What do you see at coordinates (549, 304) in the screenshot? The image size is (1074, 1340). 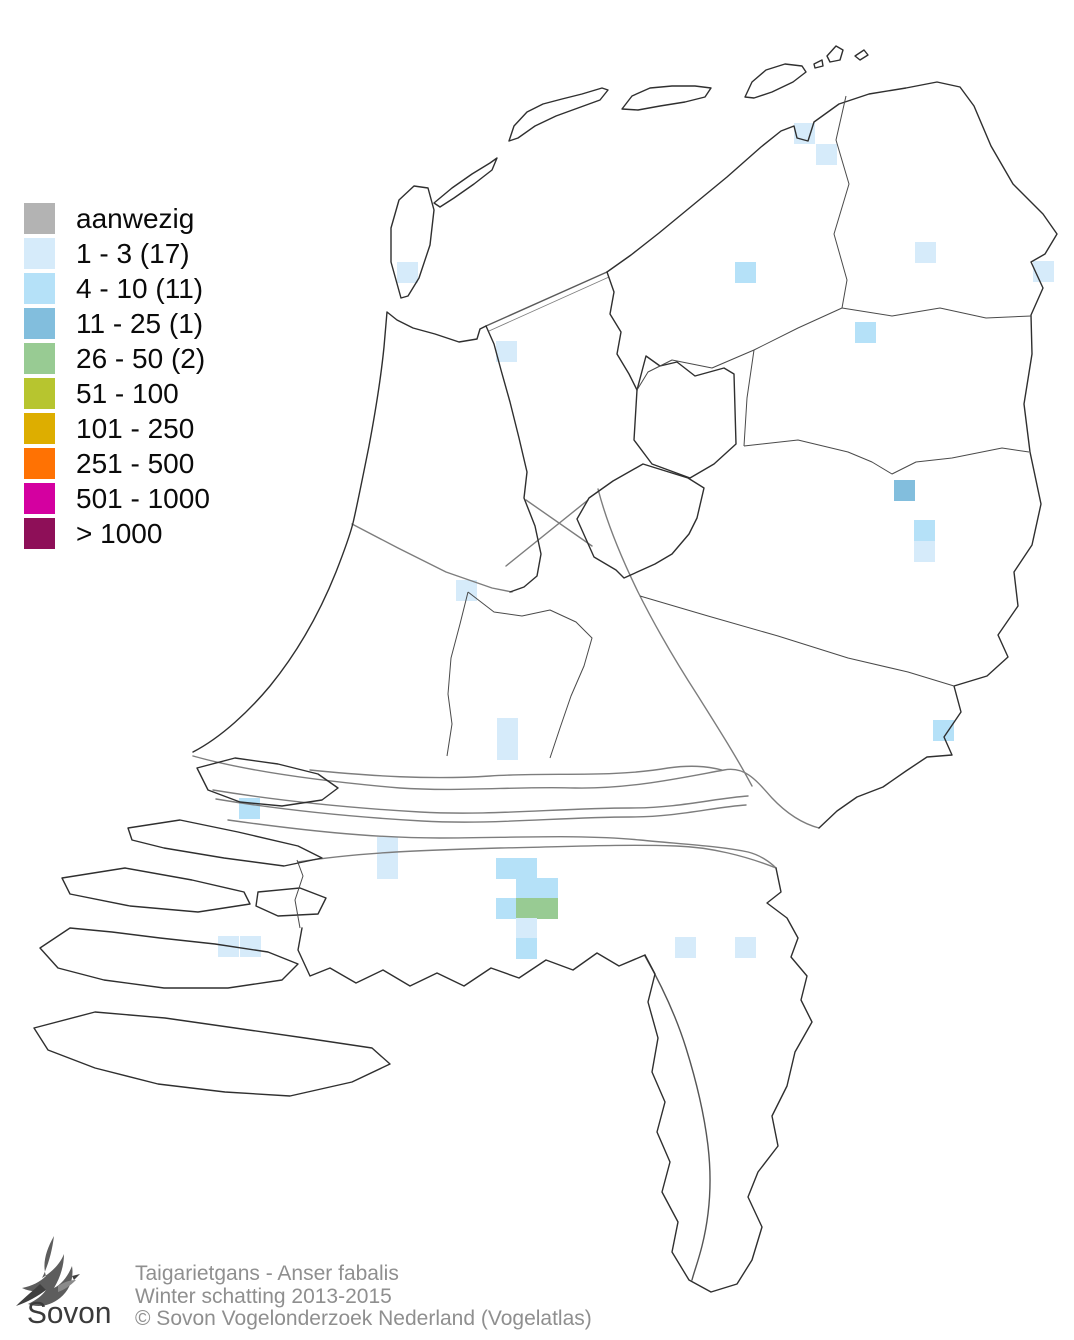 I see `afsluitdijk-inner` at bounding box center [549, 304].